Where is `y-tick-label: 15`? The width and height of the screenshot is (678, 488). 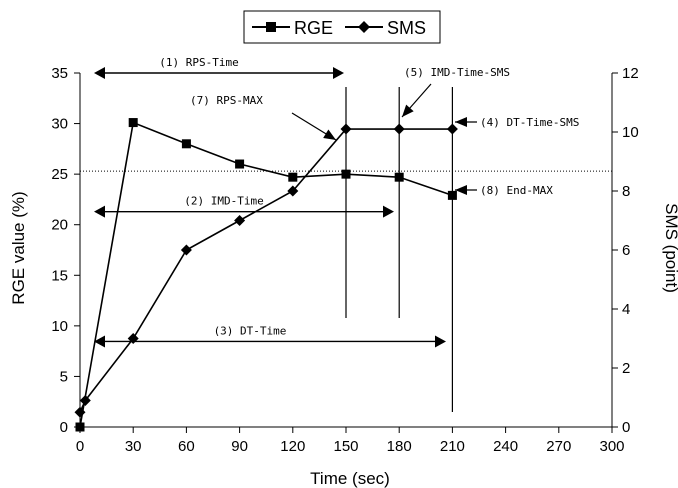
y-tick-label: 15 is located at coordinates (59, 275).